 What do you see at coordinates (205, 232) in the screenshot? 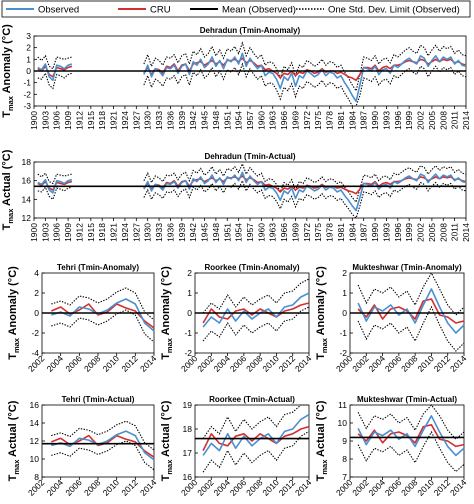
I see `x-tick-label: 1945` at bounding box center [205, 232].